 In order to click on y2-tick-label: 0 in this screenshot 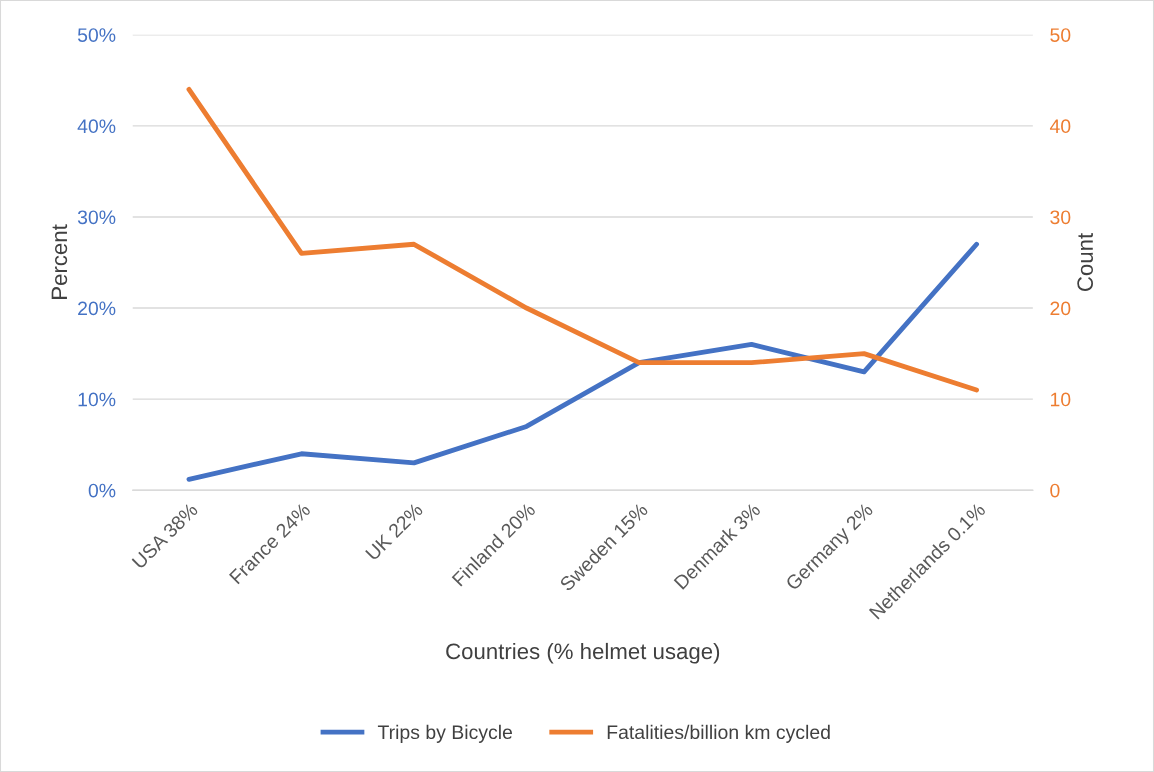, I will do `click(1055, 490)`.